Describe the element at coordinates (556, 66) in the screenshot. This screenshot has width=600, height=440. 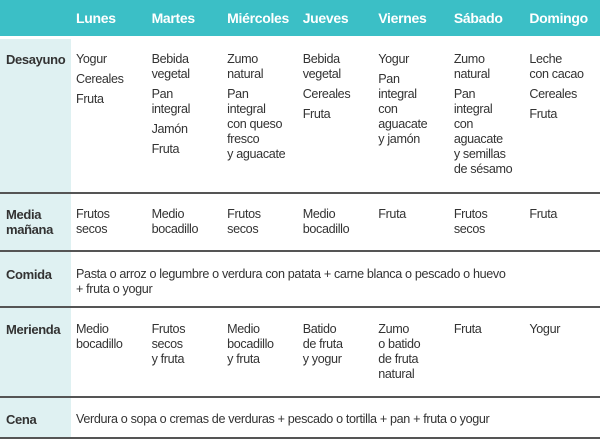
I see `food-item: Leche con cacao` at that location.